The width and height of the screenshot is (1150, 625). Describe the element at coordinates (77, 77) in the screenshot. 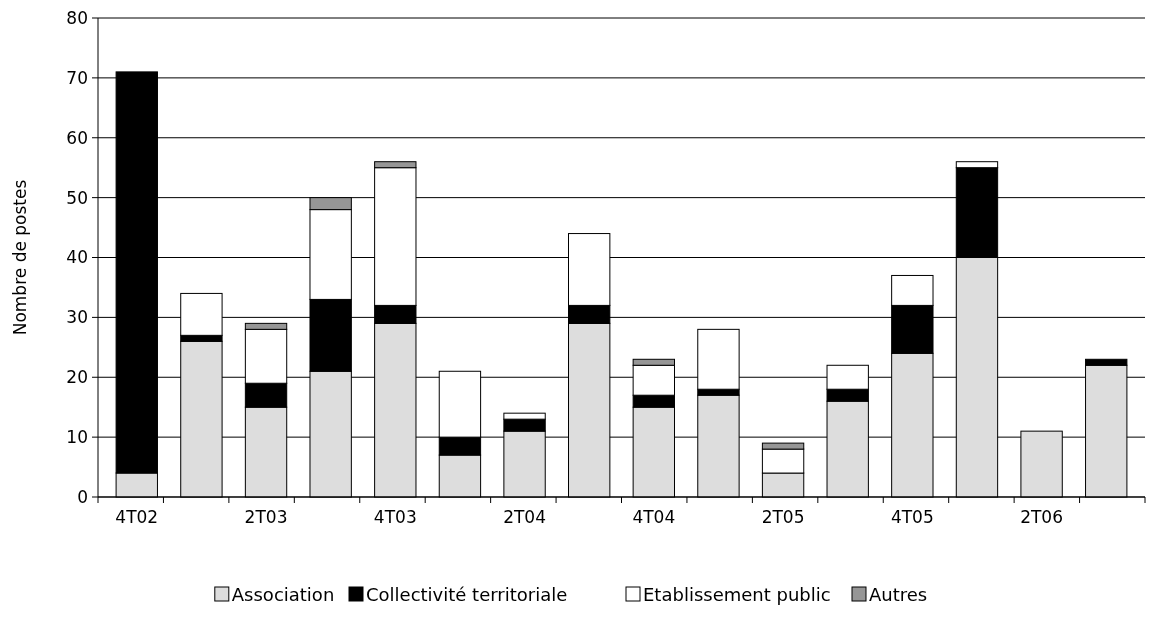

I see `y-tick-label: 70` at that location.